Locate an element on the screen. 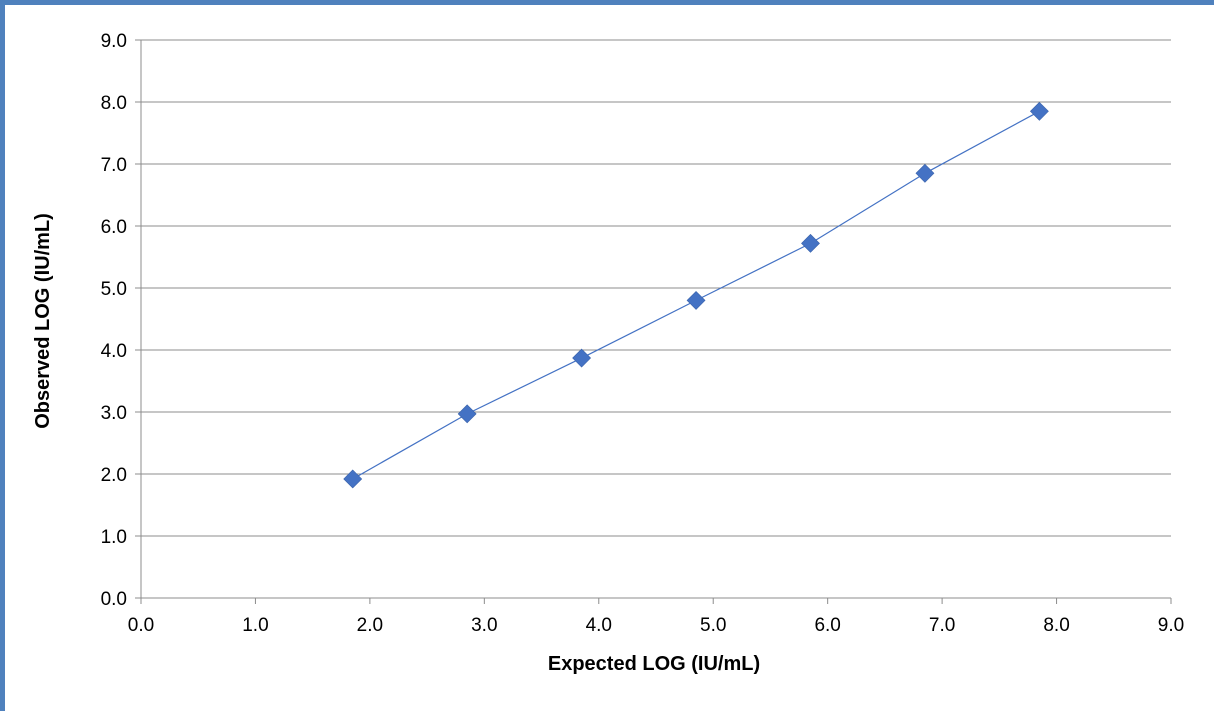 The image size is (1214, 711). x-axis-title: Expected LOG (IU/mL) is located at coordinates (654, 664).